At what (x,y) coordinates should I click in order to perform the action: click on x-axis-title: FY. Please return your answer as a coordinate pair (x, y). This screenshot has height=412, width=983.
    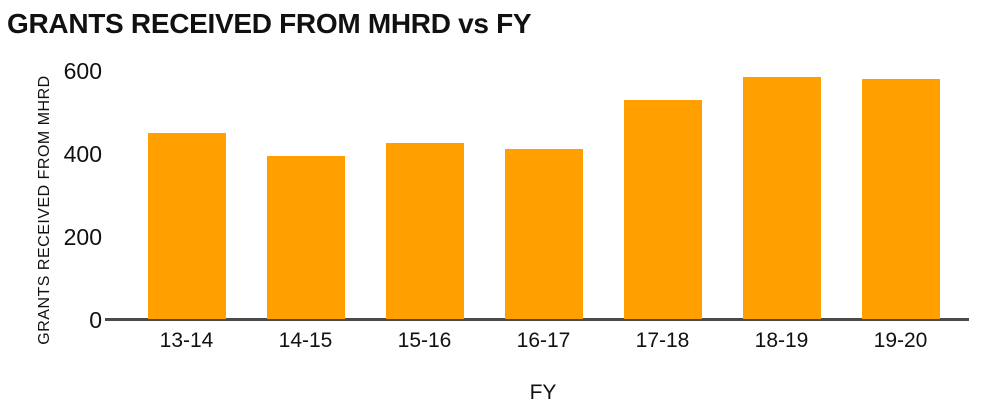
    Looking at the image, I should click on (543, 392).